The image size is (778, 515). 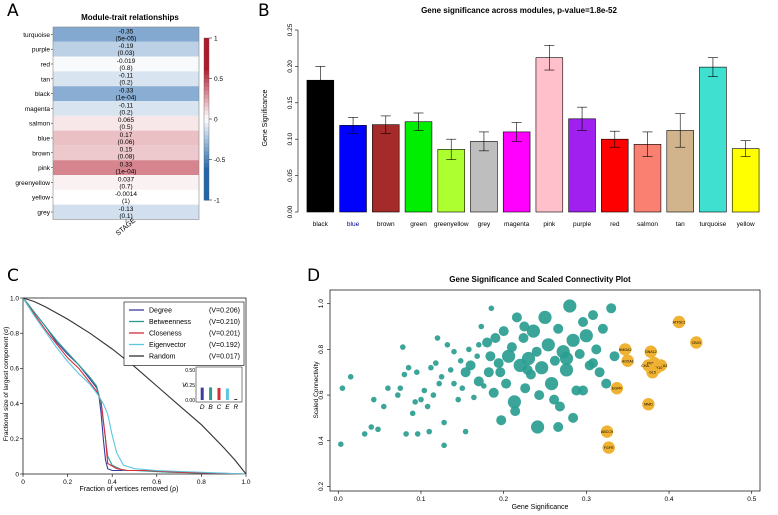 What do you see at coordinates (125, 68) in the screenshot?
I see `heatmap-cell-pvalue: (0.8)` at bounding box center [125, 68].